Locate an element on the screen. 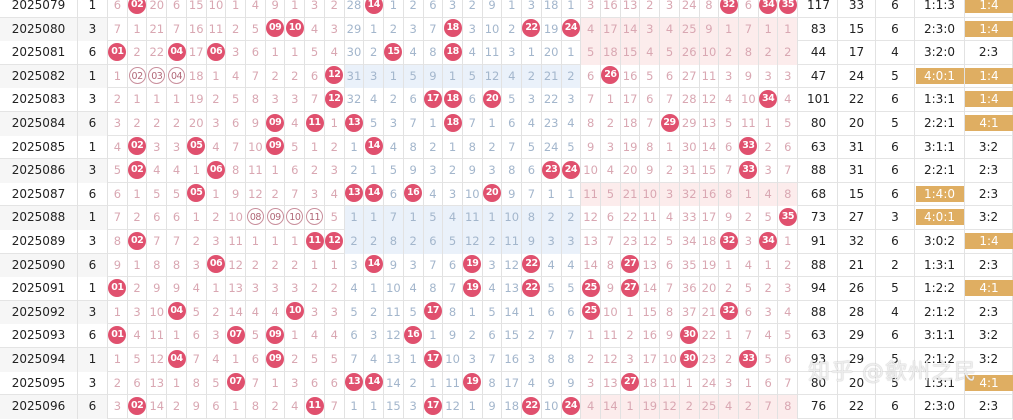 This screenshot has width=1013, height=420. number-cell-11: 11 is located at coordinates (315, 407).